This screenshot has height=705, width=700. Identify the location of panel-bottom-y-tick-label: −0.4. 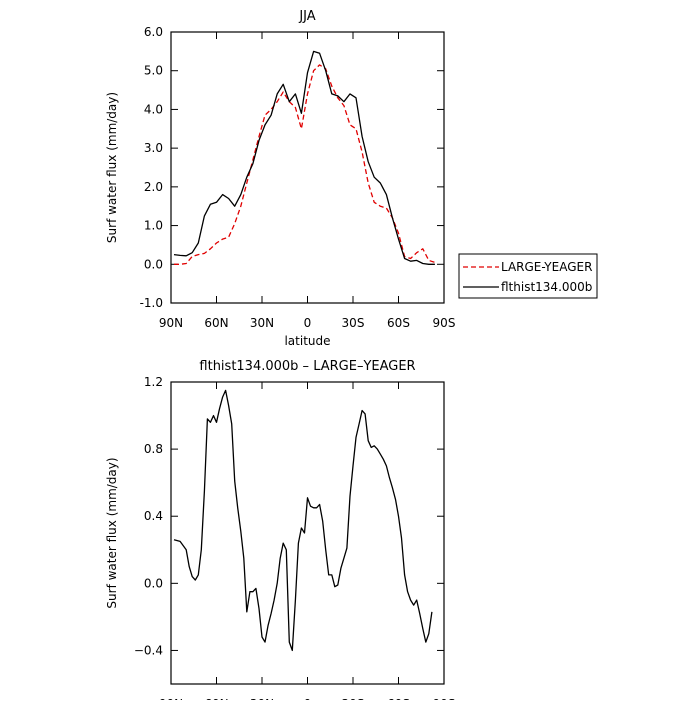
(148, 650).